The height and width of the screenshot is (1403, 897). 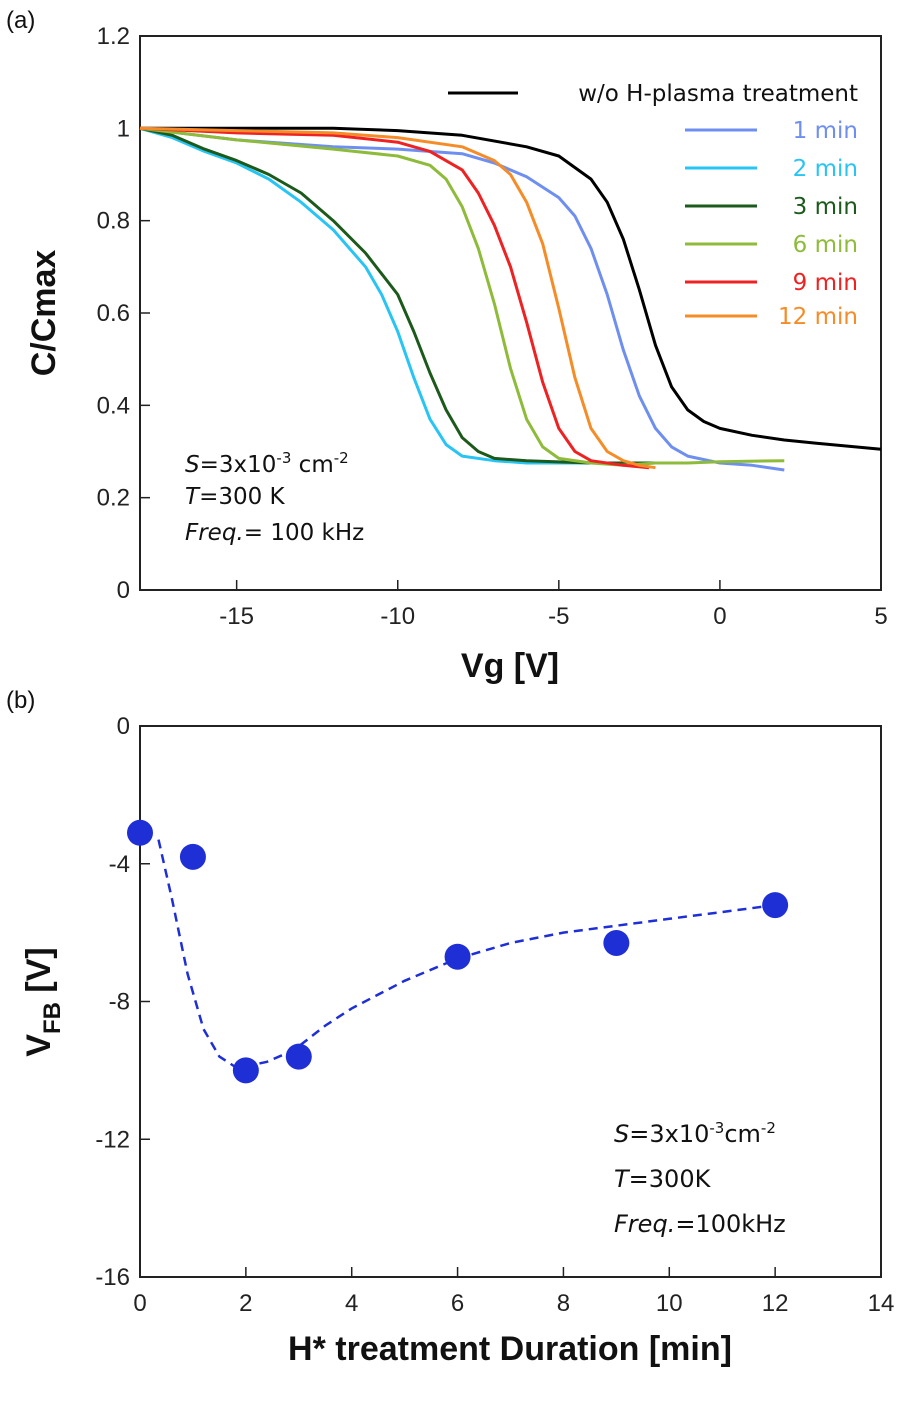 I want to click on chart-a-xtick-label: -15, so click(x=236, y=616).